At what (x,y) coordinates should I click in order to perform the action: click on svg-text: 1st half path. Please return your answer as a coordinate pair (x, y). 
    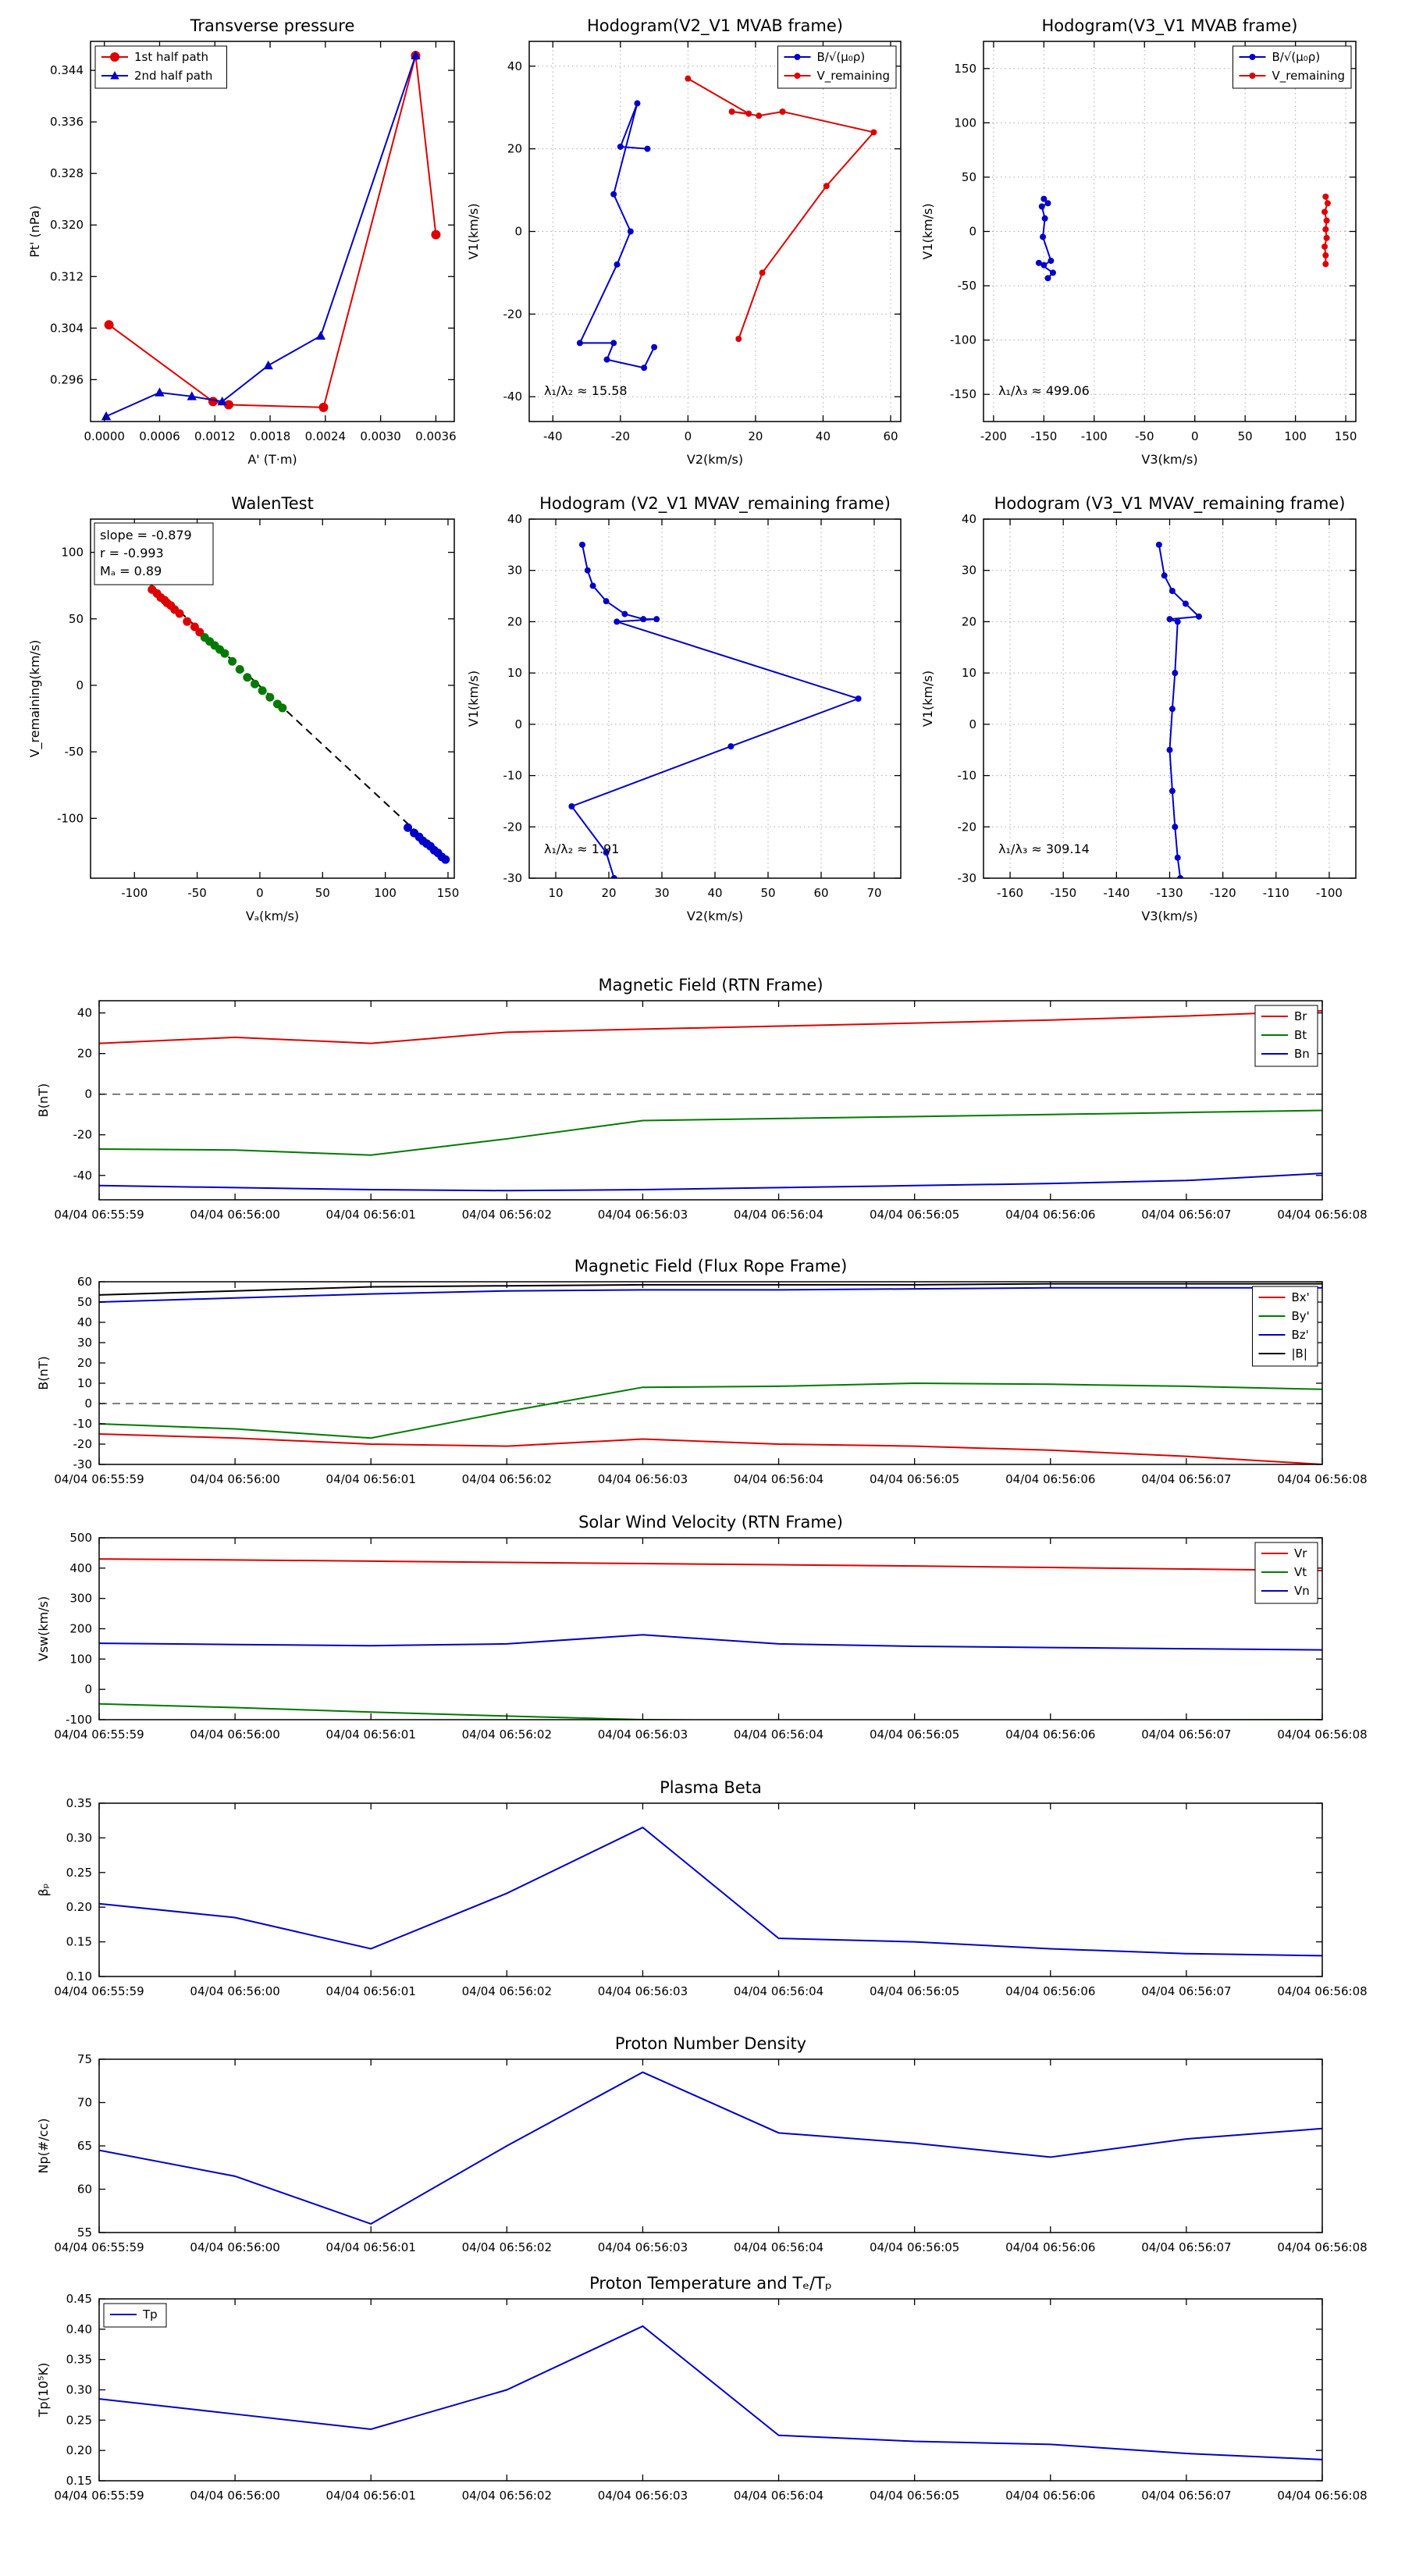
    Looking at the image, I should click on (171, 57).